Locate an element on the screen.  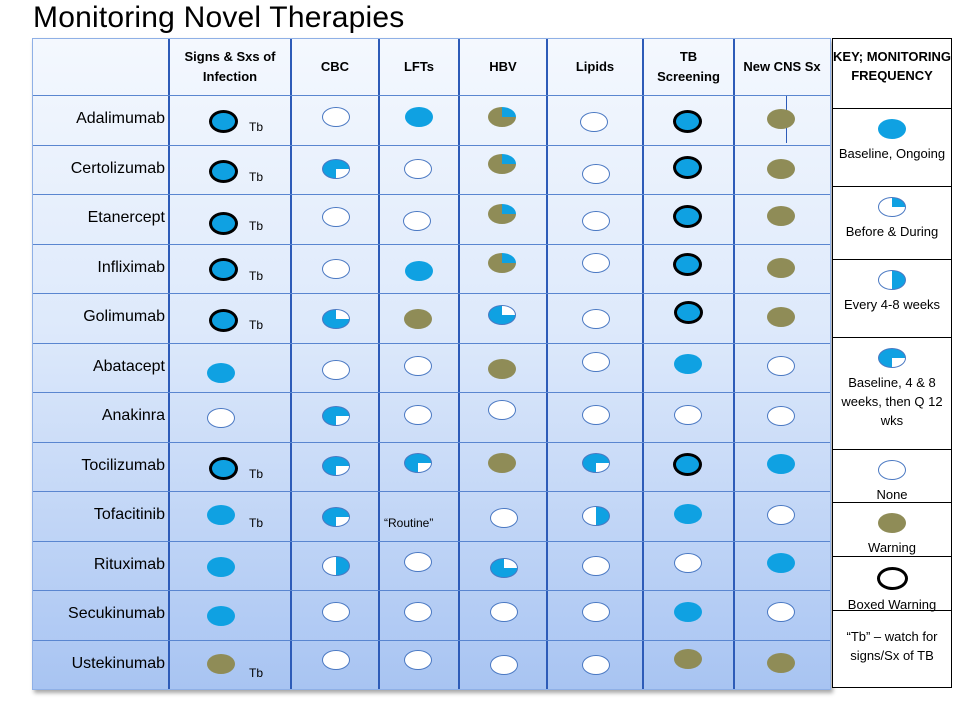
row-label: Infliximab is located at coordinates (131, 267).